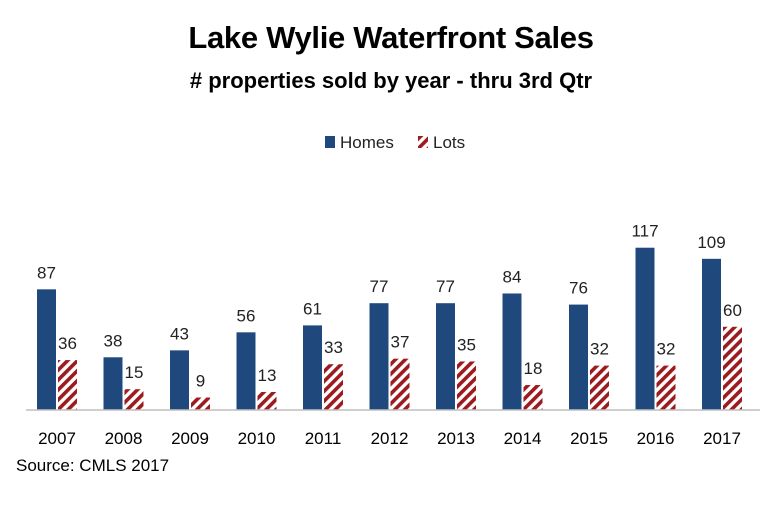 The width and height of the screenshot is (782, 505). What do you see at coordinates (200, 403) in the screenshot?
I see `bar-lots-2009` at bounding box center [200, 403].